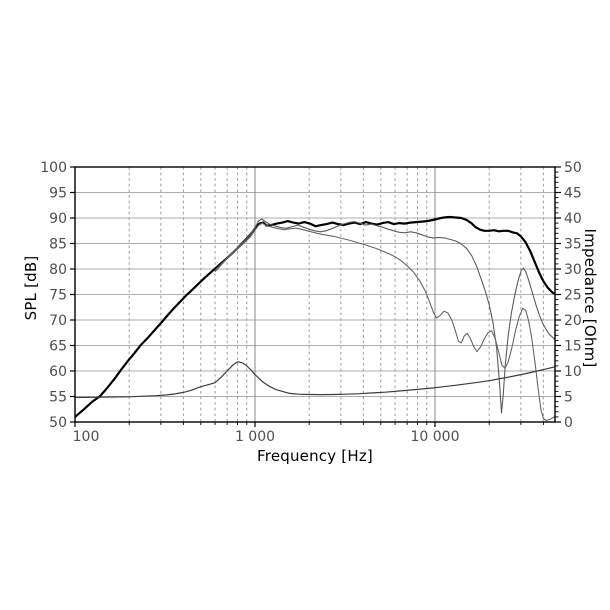  I want to click on svg-text: 60, so click(58, 372).